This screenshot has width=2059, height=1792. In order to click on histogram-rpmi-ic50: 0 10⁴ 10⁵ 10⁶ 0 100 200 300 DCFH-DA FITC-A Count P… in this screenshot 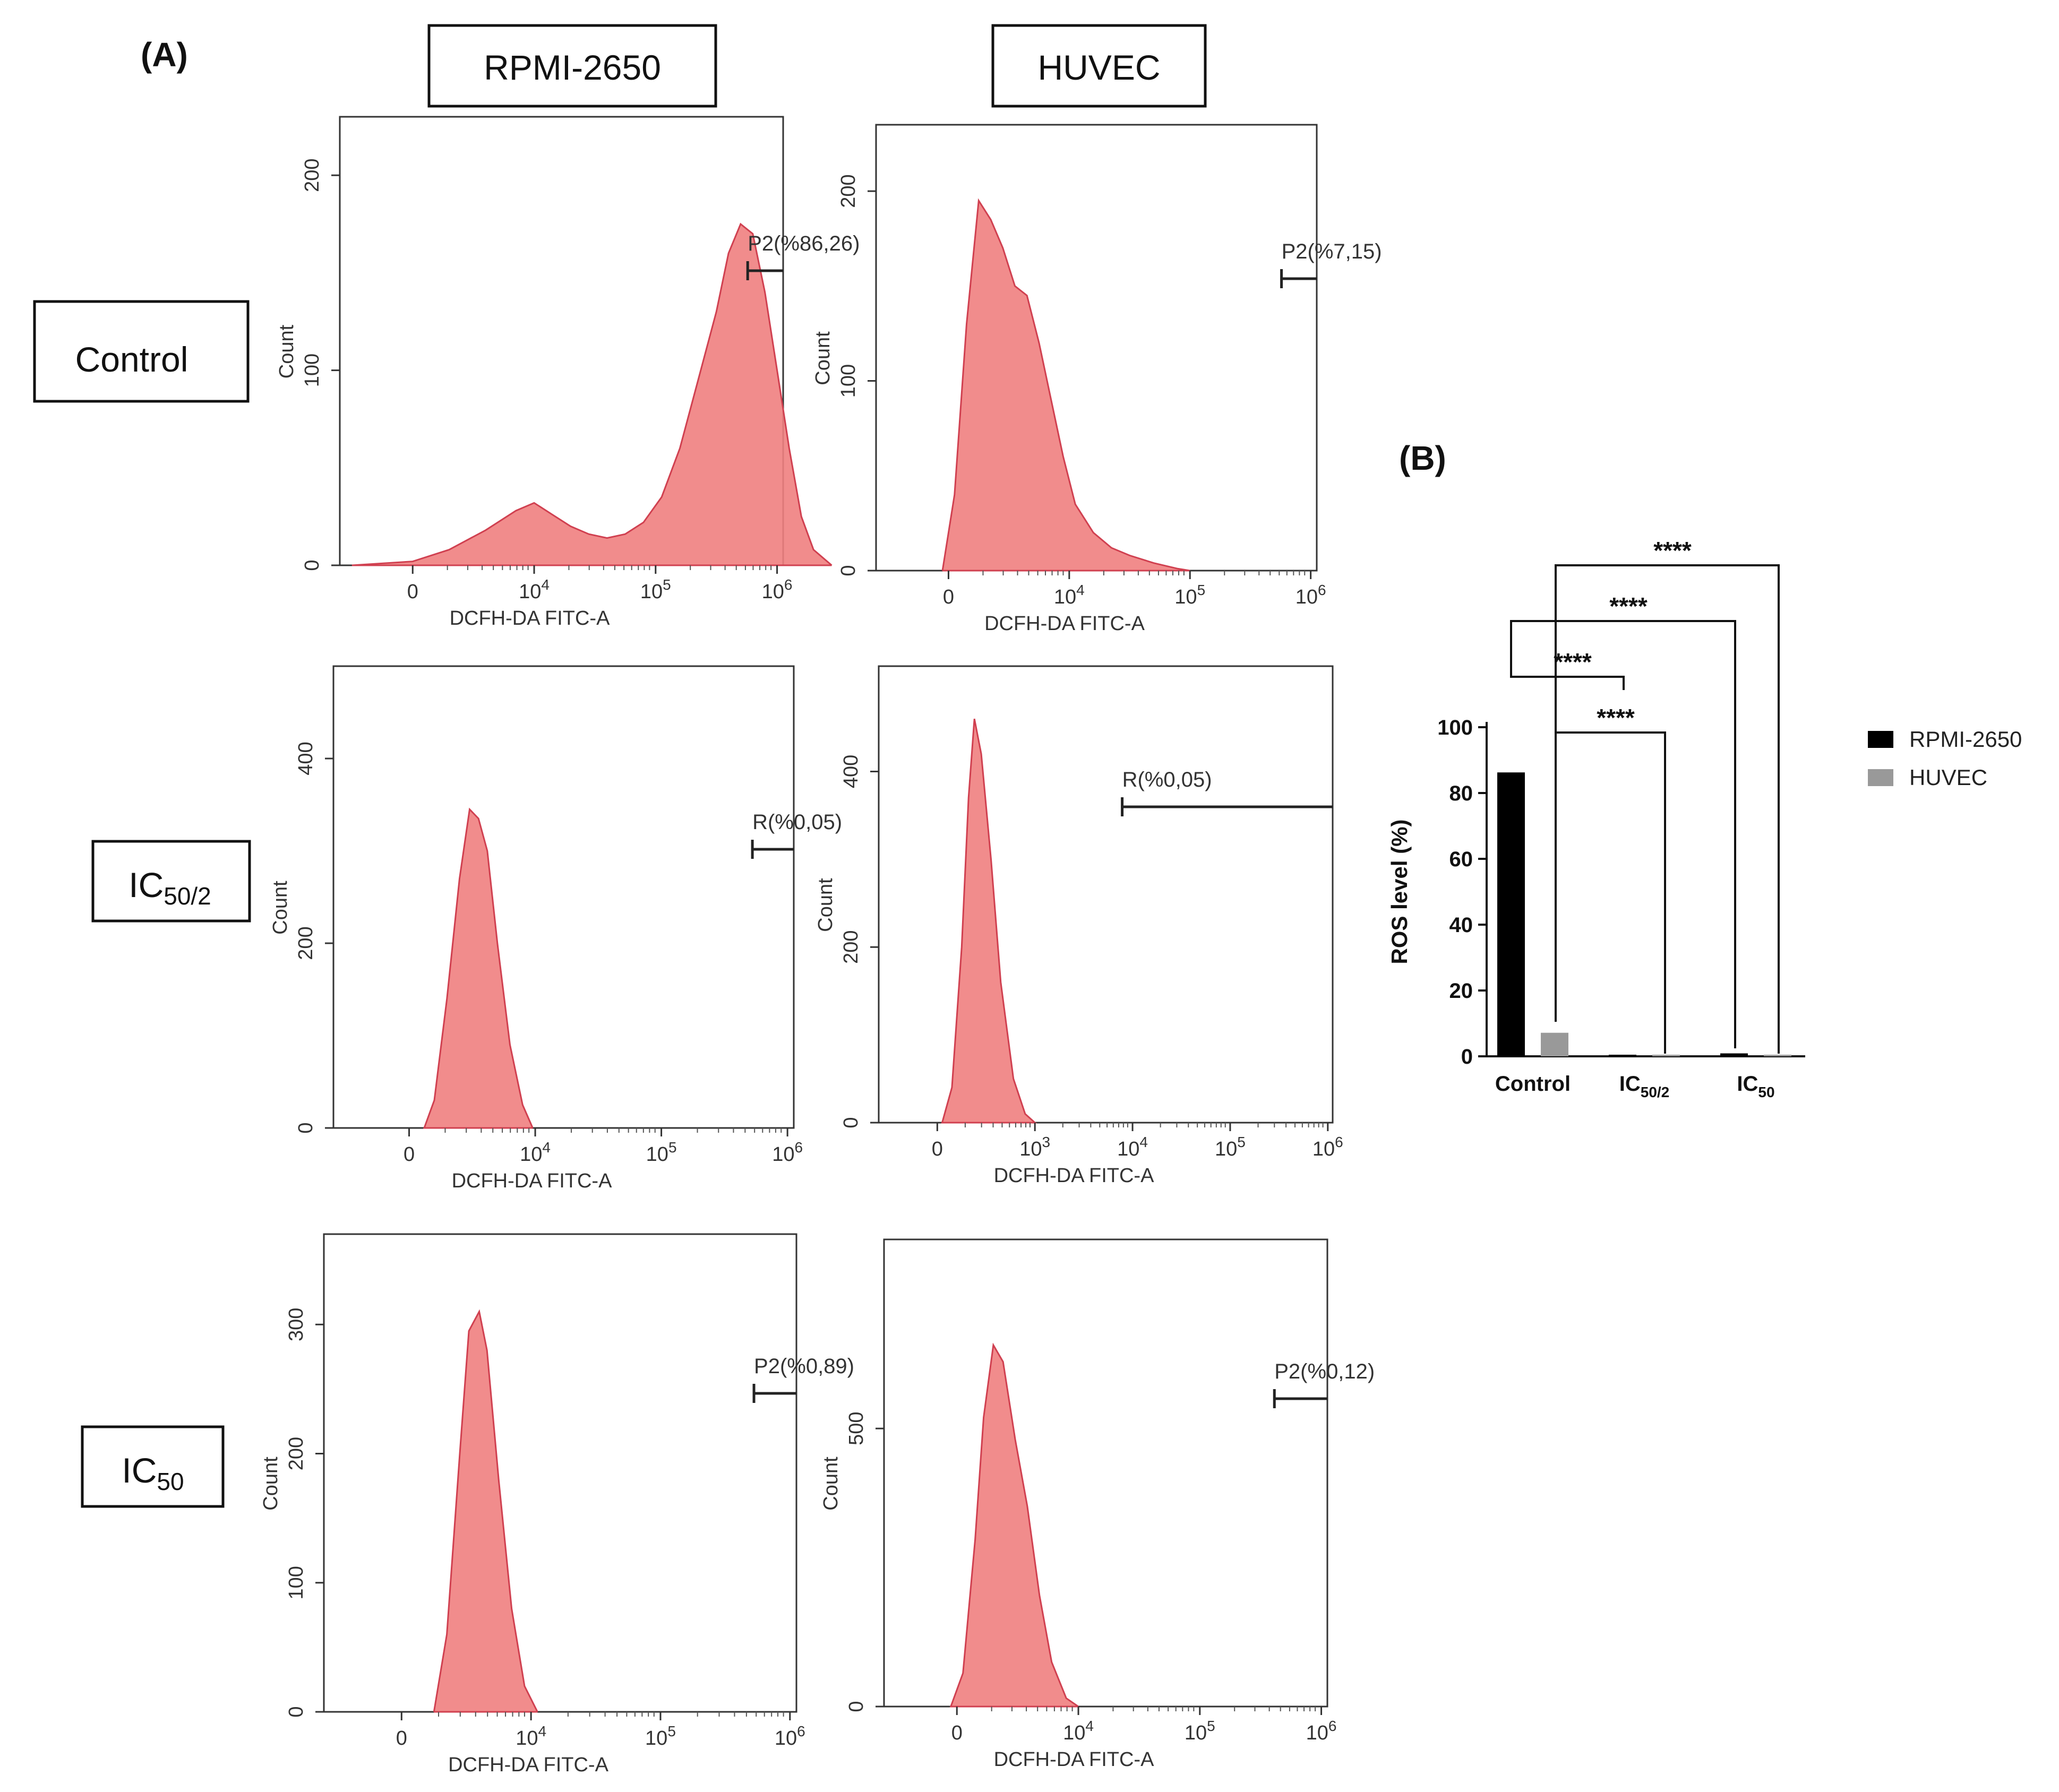, I will do `click(557, 1505)`.